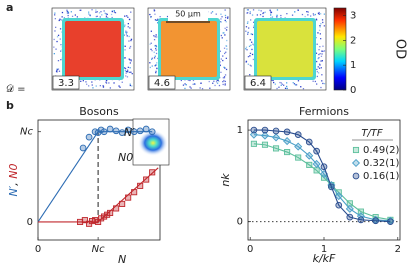  Describe the element at coordinates (13, 182) in the screenshot. I see `y-axis-label-part: ,` at that location.